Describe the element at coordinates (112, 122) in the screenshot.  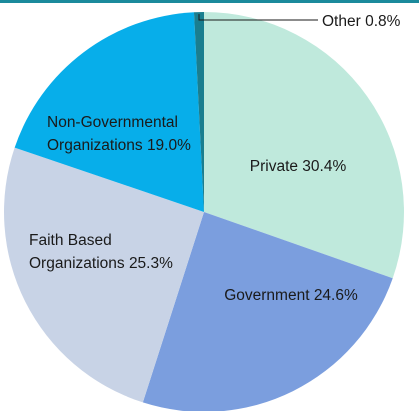
I see `label-line: Non-Governmental` at that location.